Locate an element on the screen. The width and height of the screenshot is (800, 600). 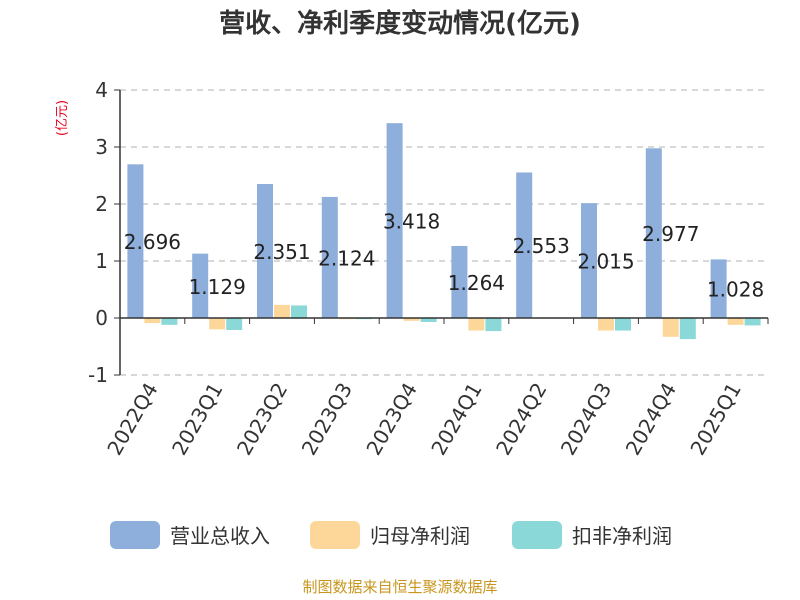
legend: 营业总收入 归母净利润 扣非净利润 is located at coordinates (391, 535).